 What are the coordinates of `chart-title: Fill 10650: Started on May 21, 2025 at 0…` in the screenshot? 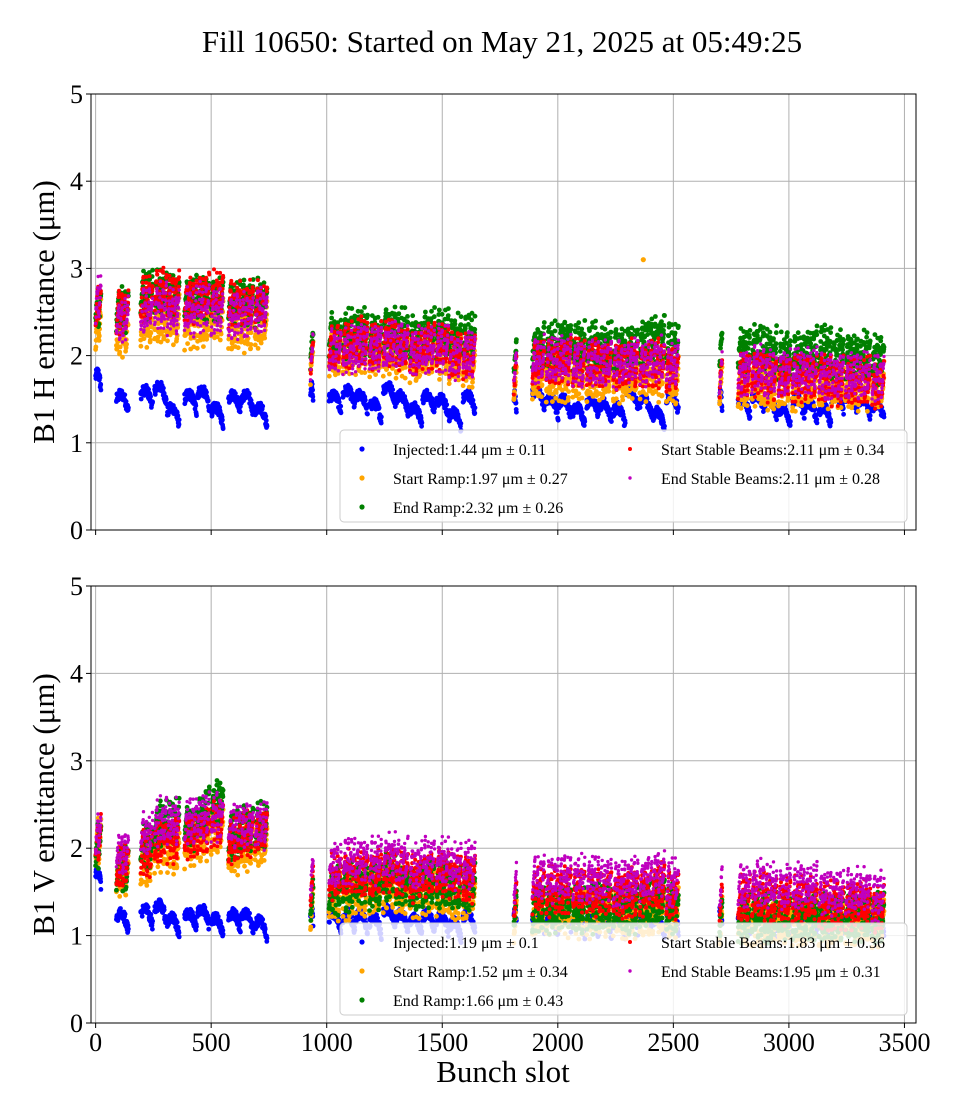 It's located at (502, 41).